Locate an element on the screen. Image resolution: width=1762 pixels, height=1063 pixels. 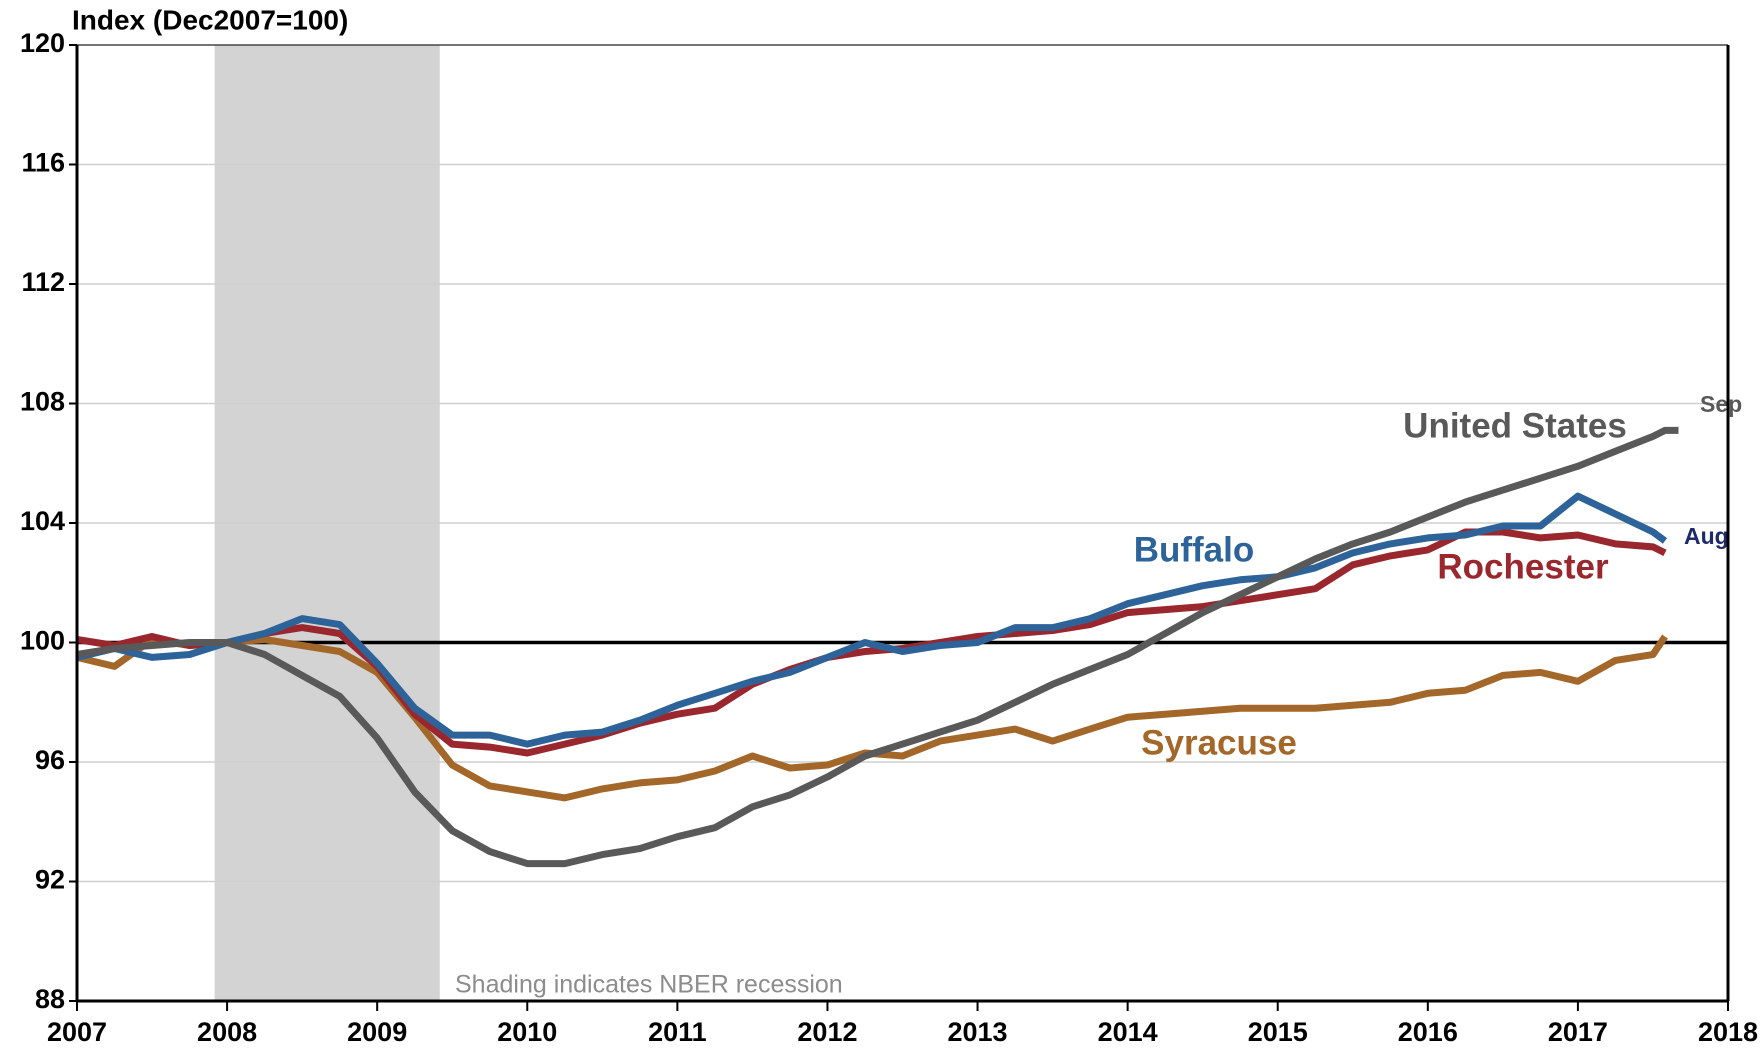
series-label: Buffalo is located at coordinates (1194, 549).